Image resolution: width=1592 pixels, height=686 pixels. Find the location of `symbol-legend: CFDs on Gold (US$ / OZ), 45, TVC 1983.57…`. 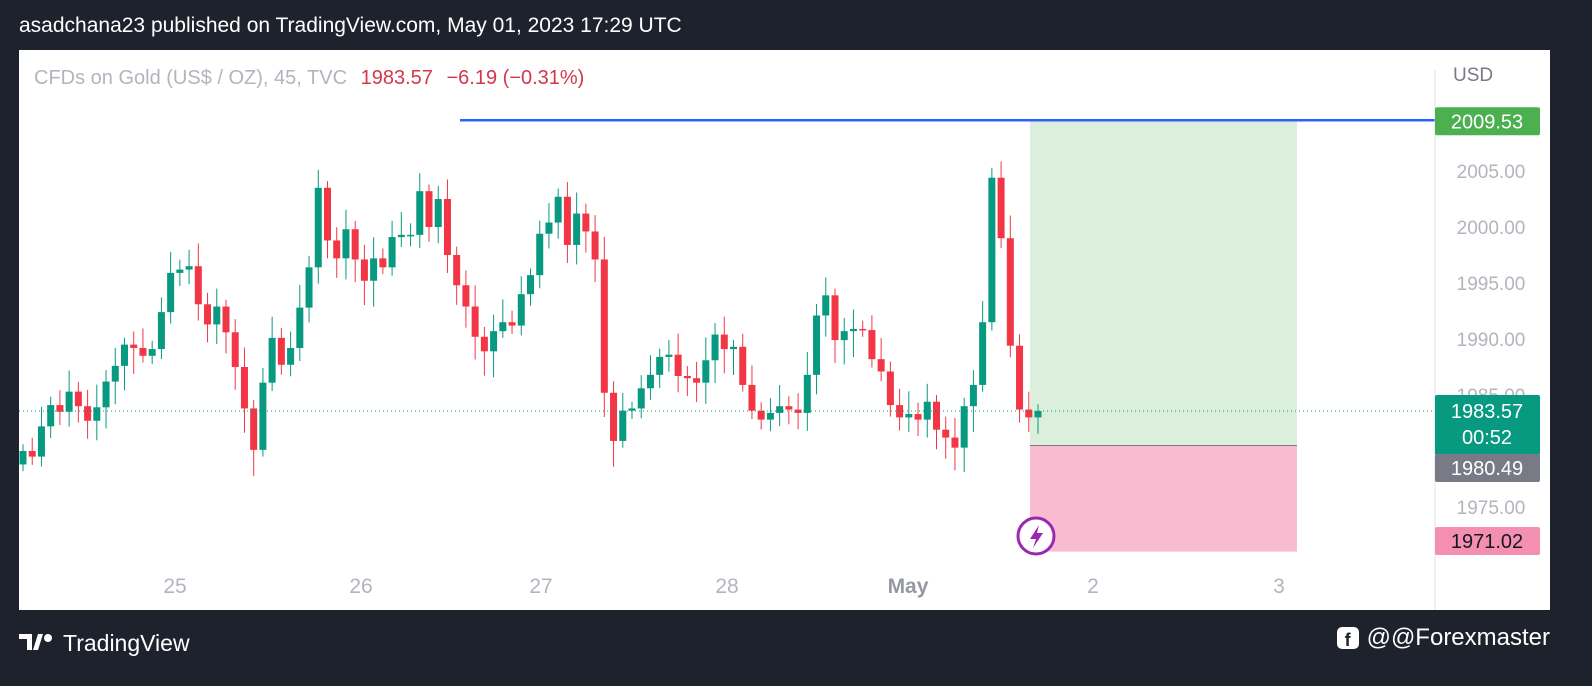

symbol-legend: CFDs on Gold (US$ / OZ), 45, TVC 1983.57… is located at coordinates (309, 78).